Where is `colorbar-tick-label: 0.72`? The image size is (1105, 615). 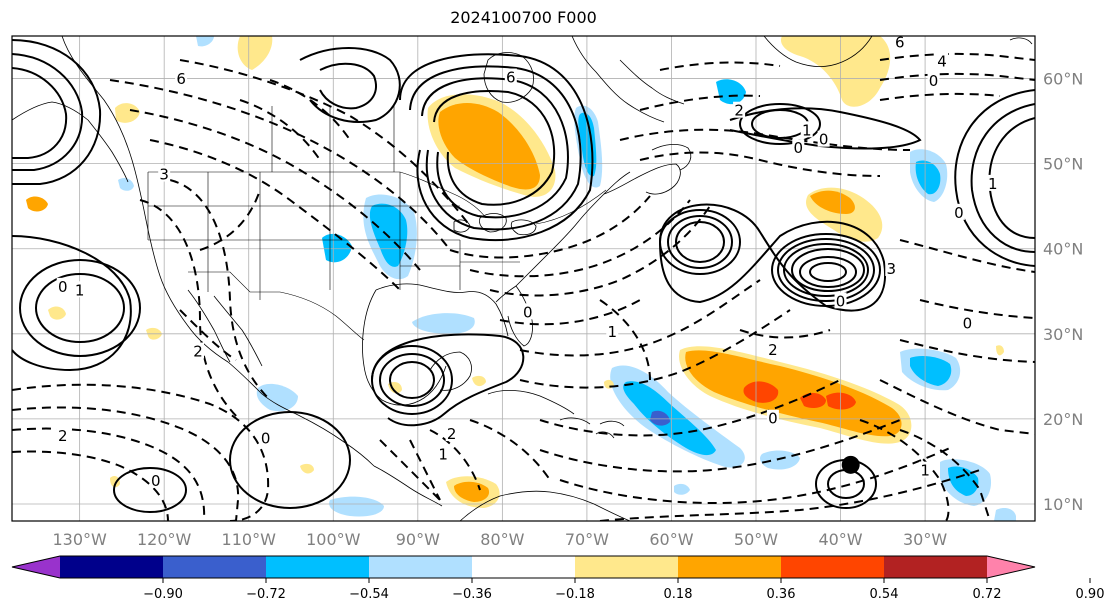
colorbar-tick-label: 0.72 is located at coordinates (987, 594).